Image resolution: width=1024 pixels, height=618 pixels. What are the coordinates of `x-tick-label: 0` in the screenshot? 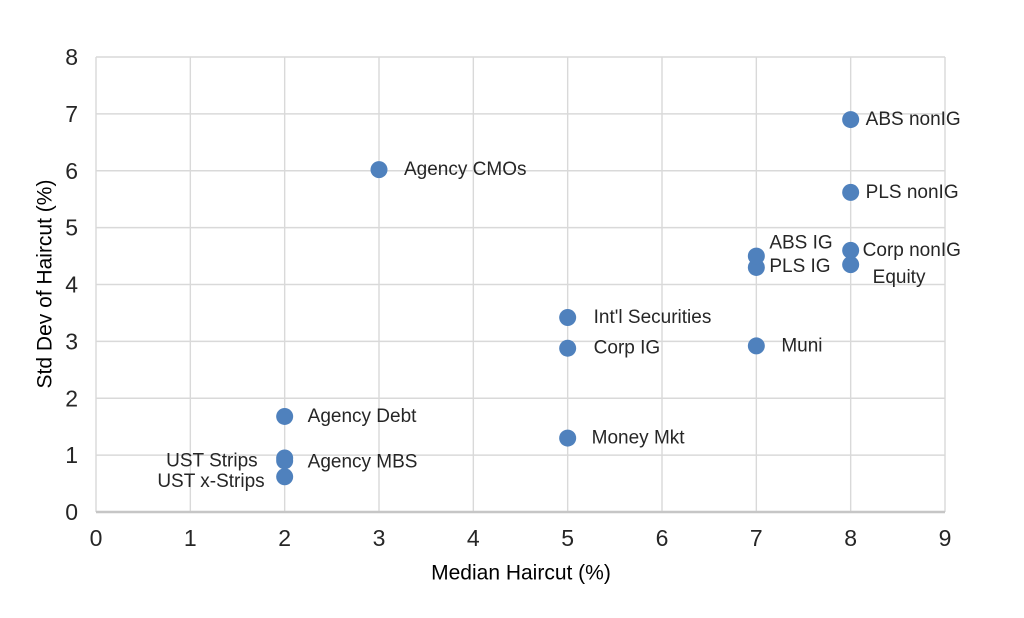 It's located at (96, 538).